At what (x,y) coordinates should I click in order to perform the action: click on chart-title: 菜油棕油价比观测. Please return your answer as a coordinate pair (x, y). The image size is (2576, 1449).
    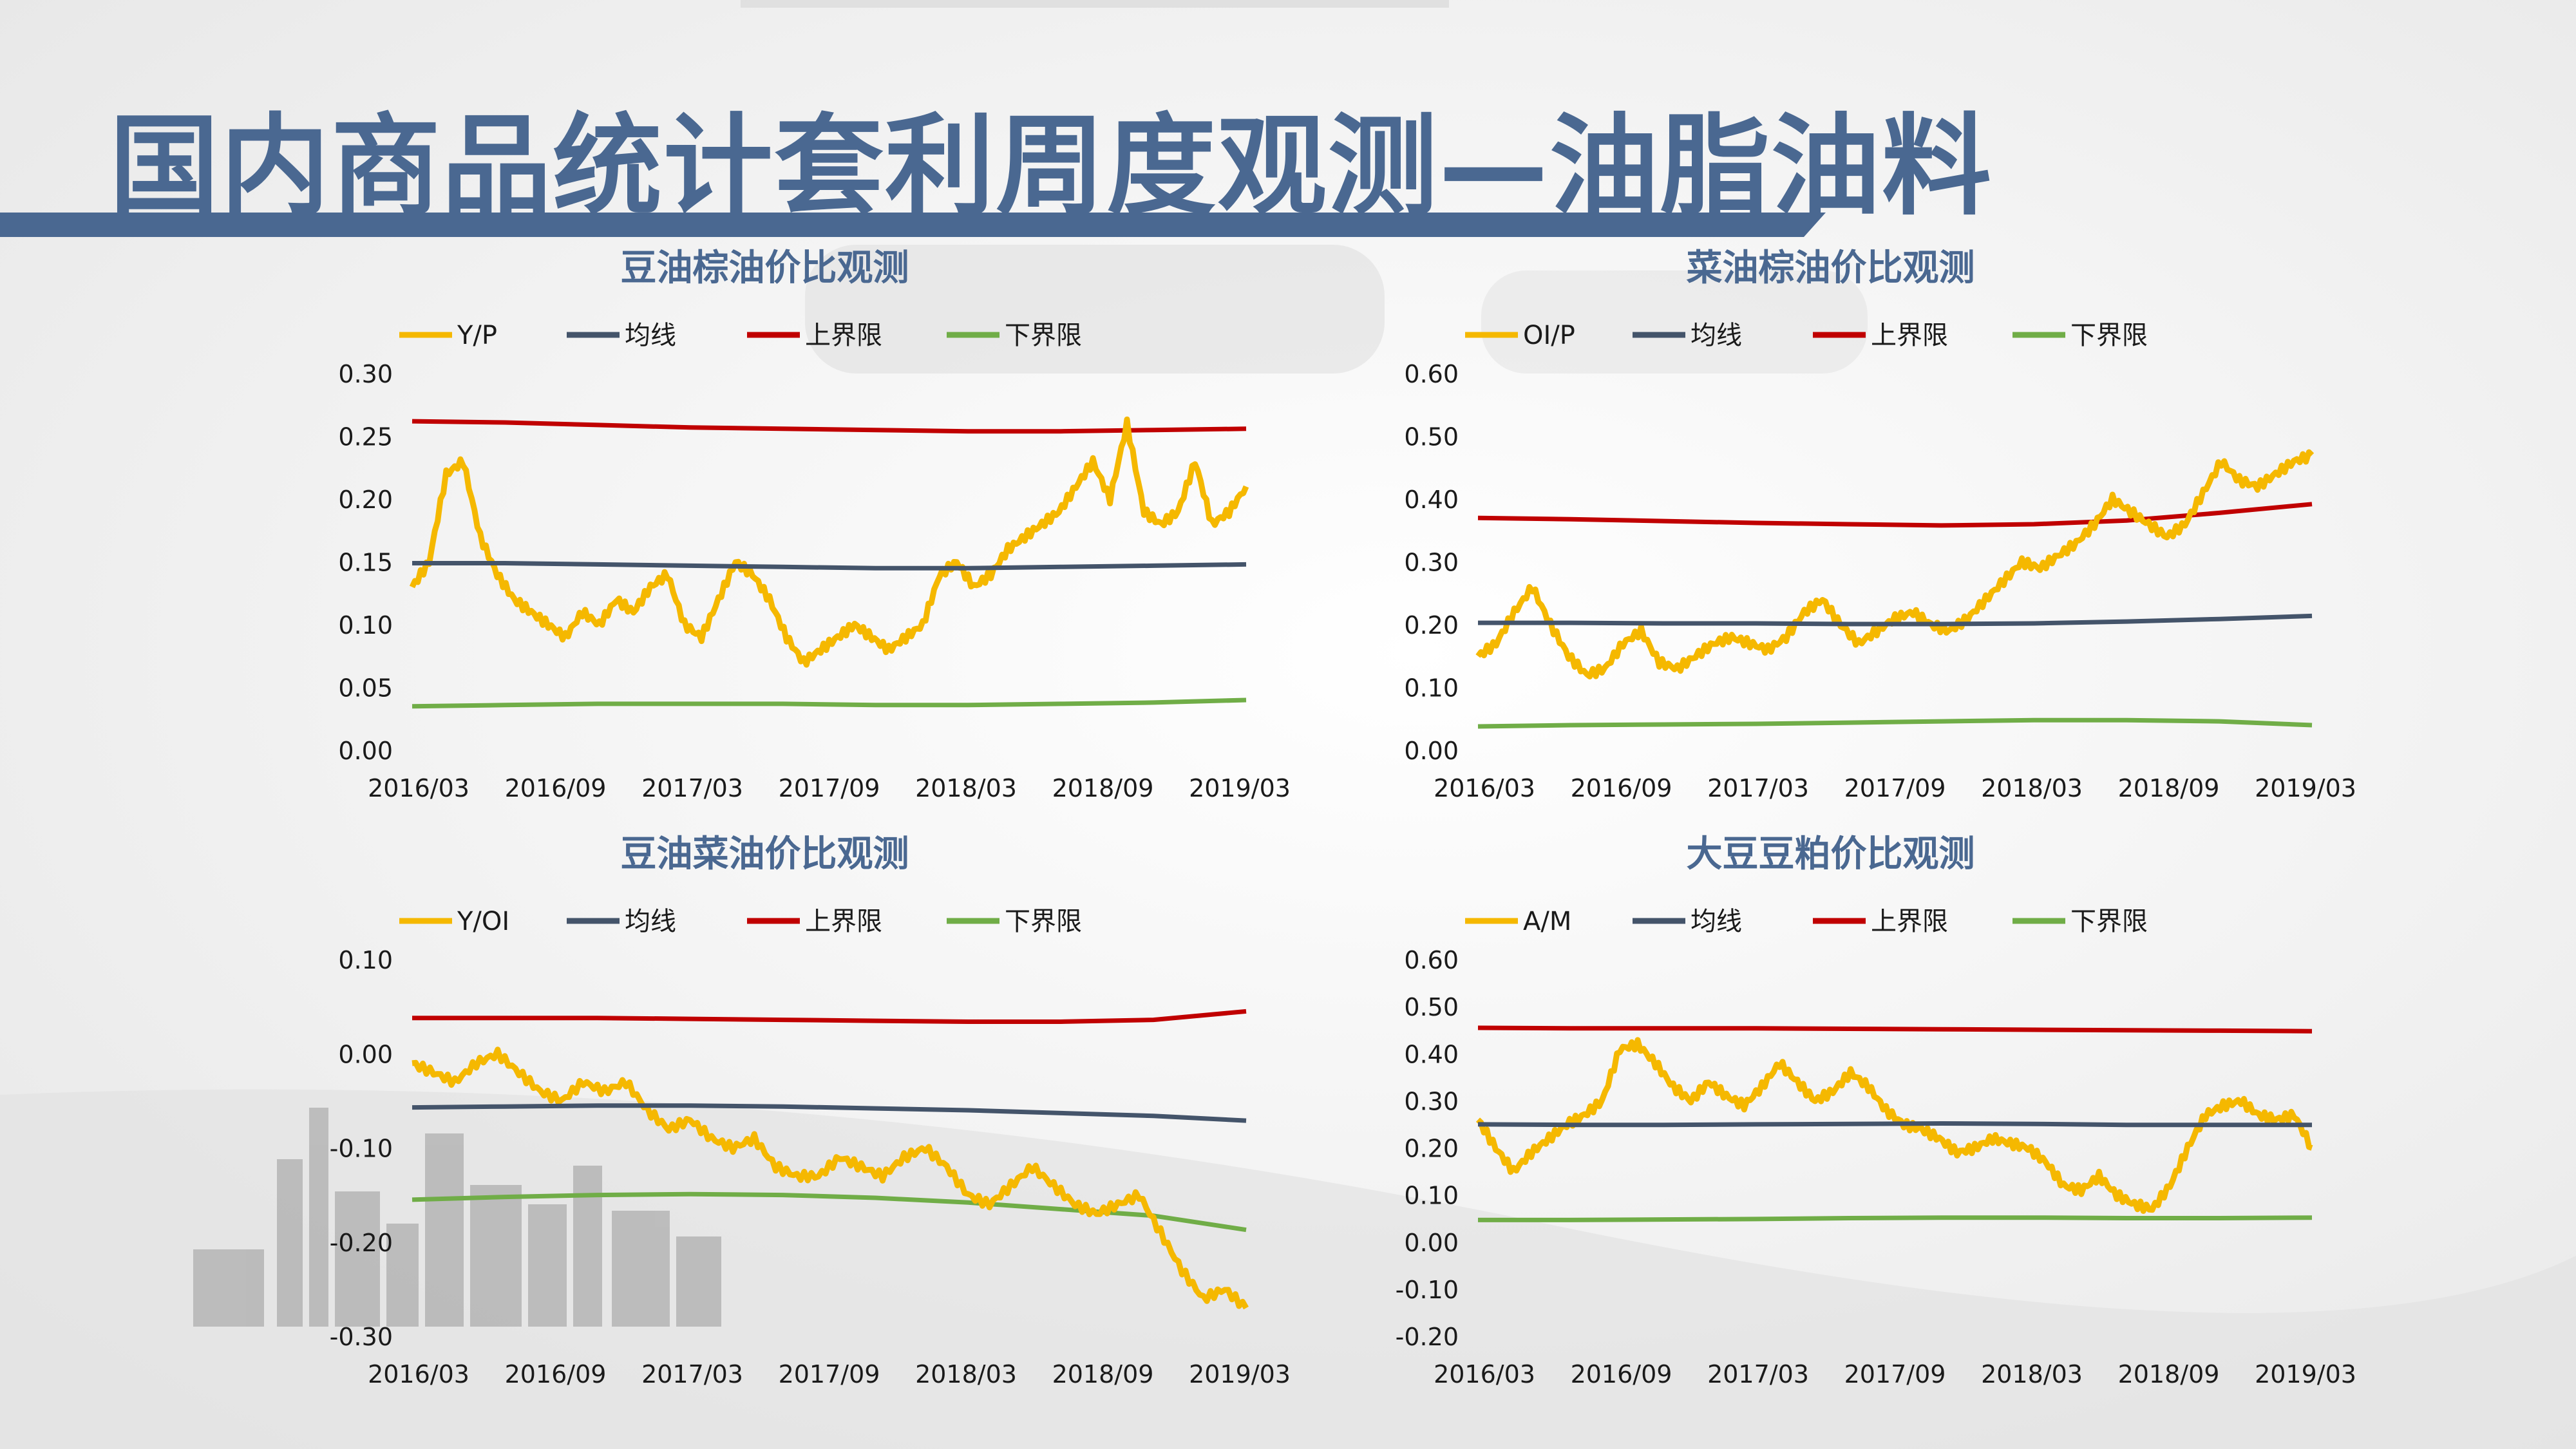
    Looking at the image, I should click on (1831, 268).